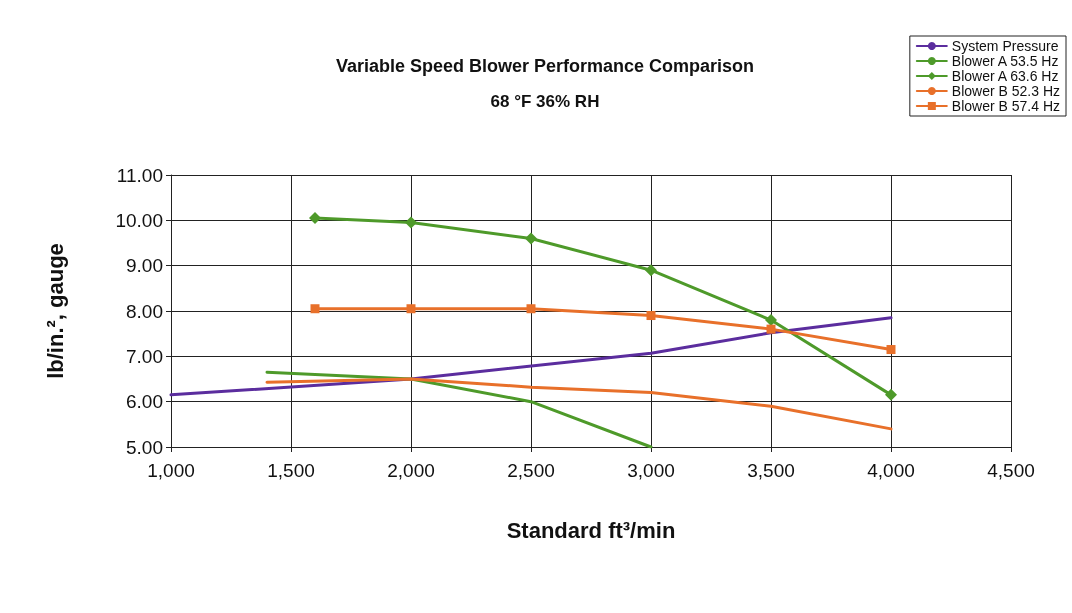 The width and height of the screenshot is (1072, 613). Describe the element at coordinates (1005, 46) in the screenshot. I see `legend-label: System Pressure` at that location.